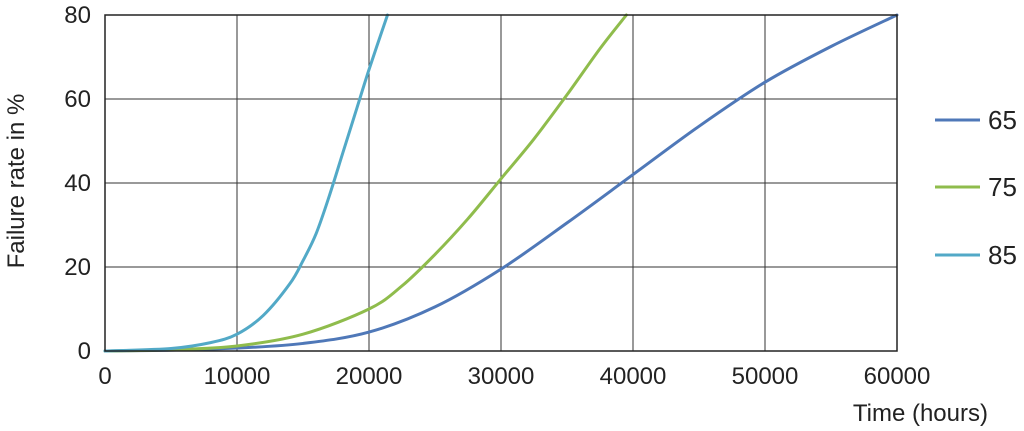  What do you see at coordinates (77, 267) in the screenshot?
I see `y-tick-label: 20` at bounding box center [77, 267].